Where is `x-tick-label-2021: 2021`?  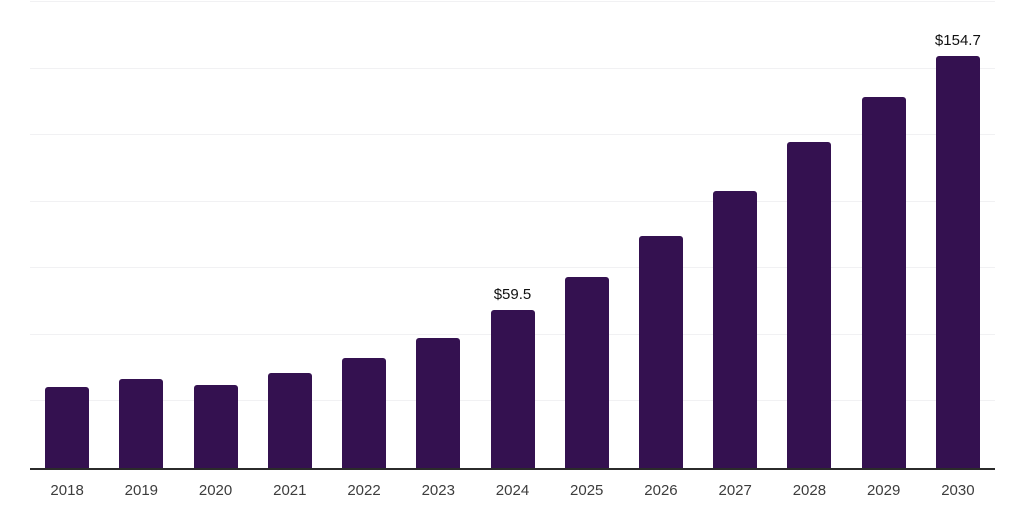
x-tick-label-2021: 2021 is located at coordinates (290, 490).